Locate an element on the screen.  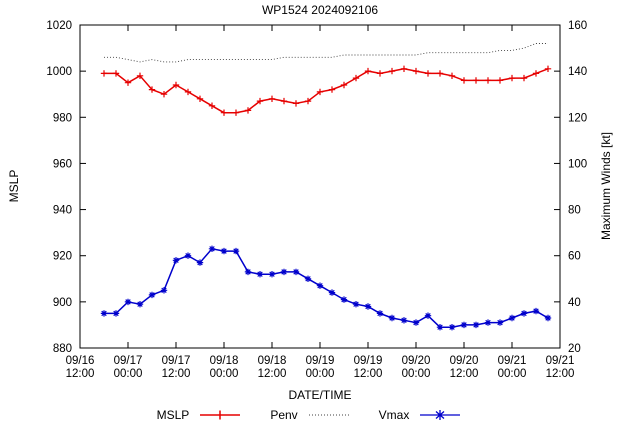
y-tick-label-left: 920 is located at coordinates (62, 257).